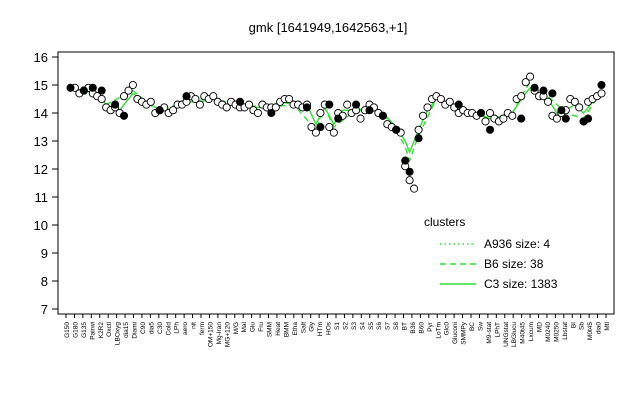 The width and height of the screenshot is (640, 400). I want to click on legend-label-b6: B6 size: 38, so click(514, 264).